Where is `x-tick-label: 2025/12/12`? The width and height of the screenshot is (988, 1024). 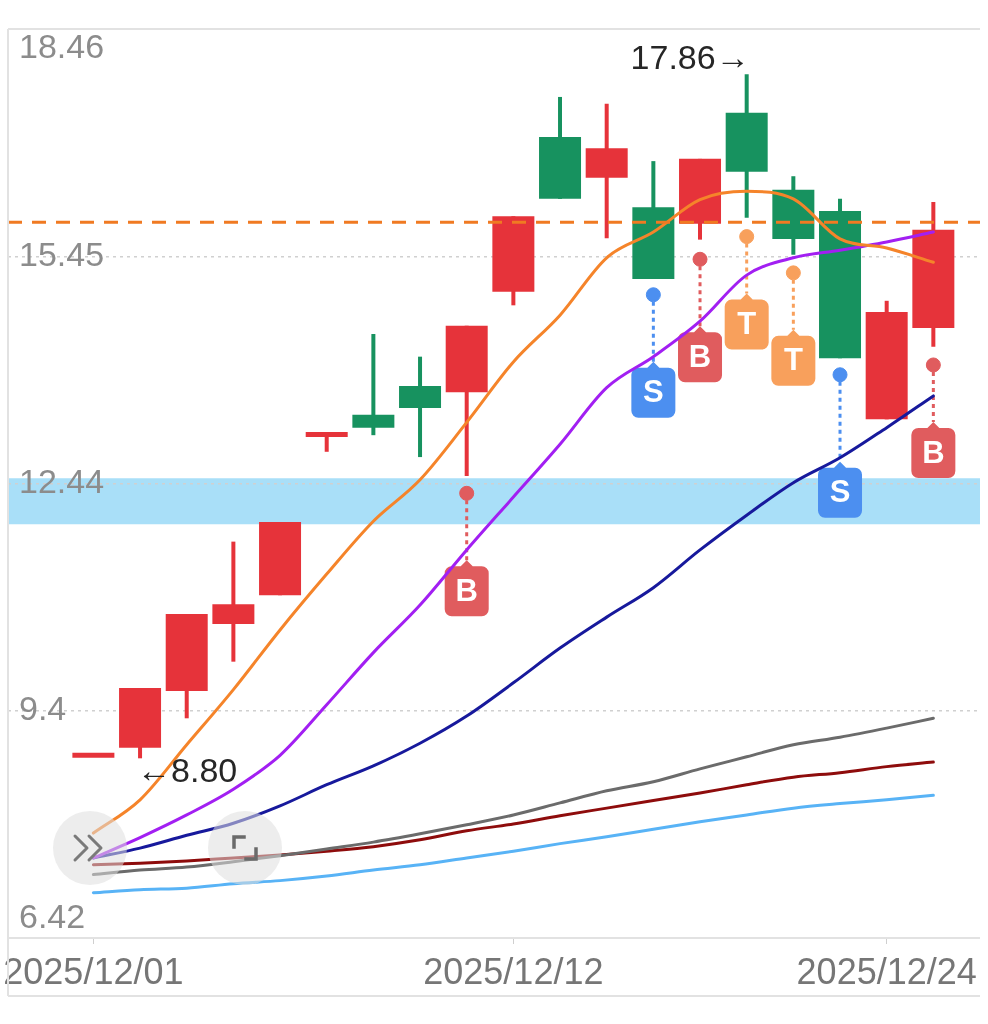 x-tick-label: 2025/12/12 is located at coordinates (513, 971).